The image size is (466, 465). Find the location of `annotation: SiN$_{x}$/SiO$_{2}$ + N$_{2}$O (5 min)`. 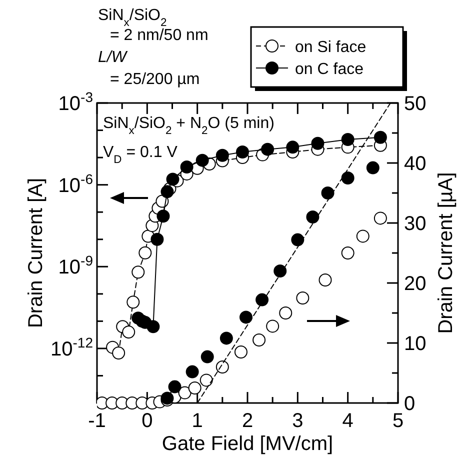

annotation: SiN$_{x}$/SiO$_{2}$ + N$_{2}$O (5 min) is located at coordinates (188, 126).